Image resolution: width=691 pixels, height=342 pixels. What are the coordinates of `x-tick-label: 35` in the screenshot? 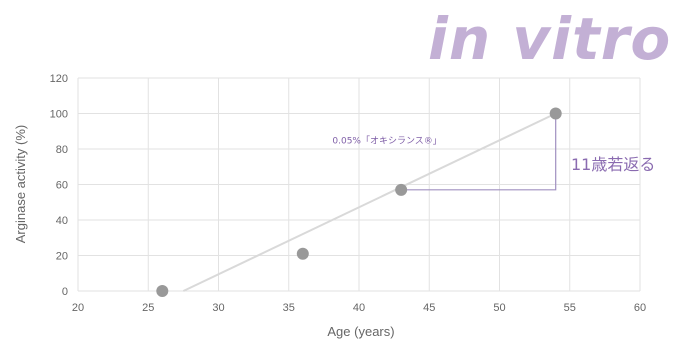 It's located at (289, 308).